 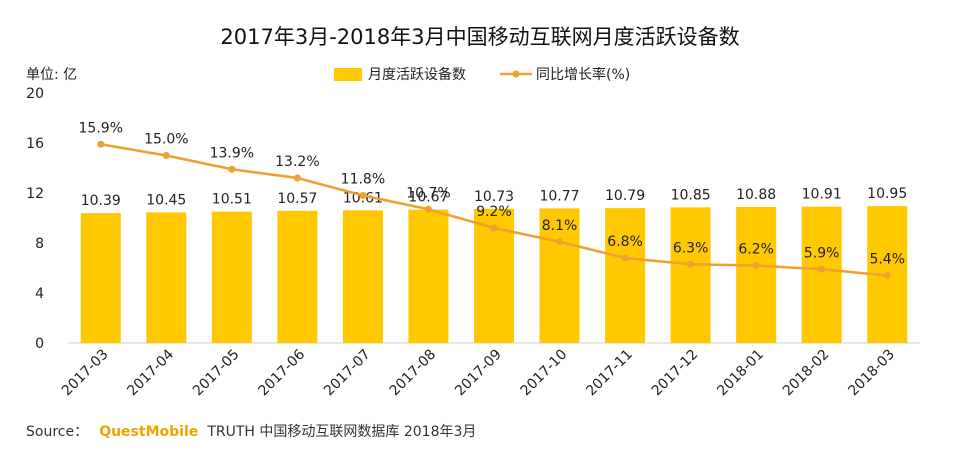 I want to click on x-tick-label: 2018-02, so click(x=806, y=373).